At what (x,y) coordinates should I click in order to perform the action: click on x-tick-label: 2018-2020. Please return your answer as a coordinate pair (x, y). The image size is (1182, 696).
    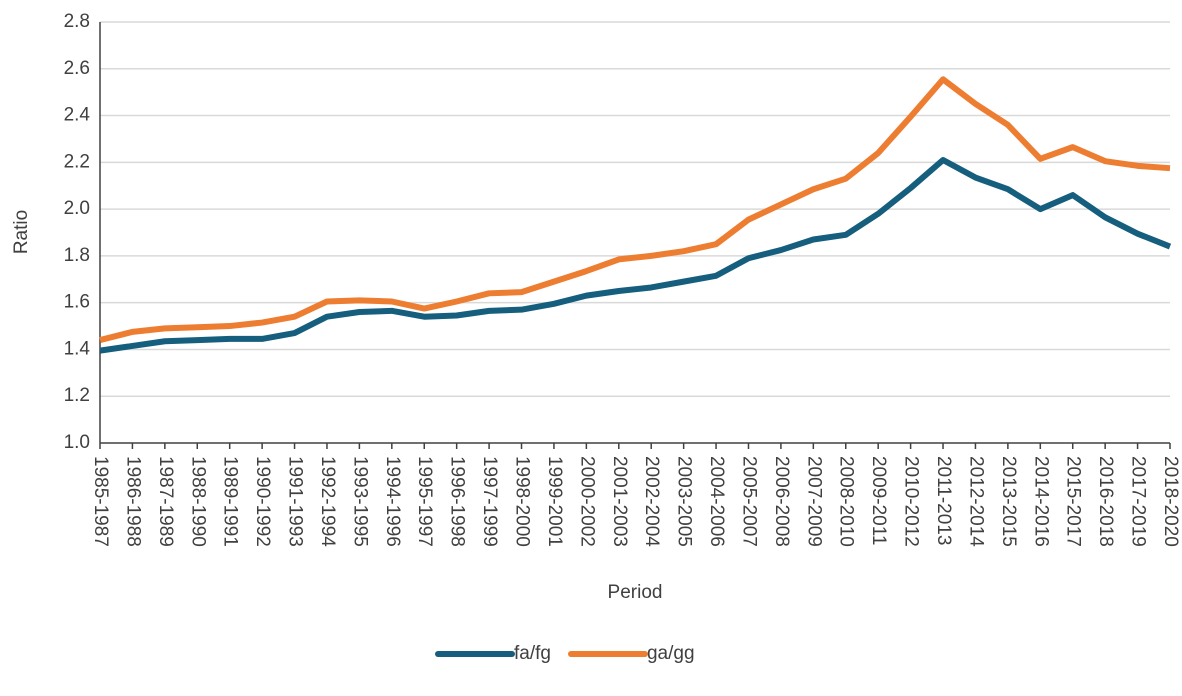
    Looking at the image, I should click on (1170, 501).